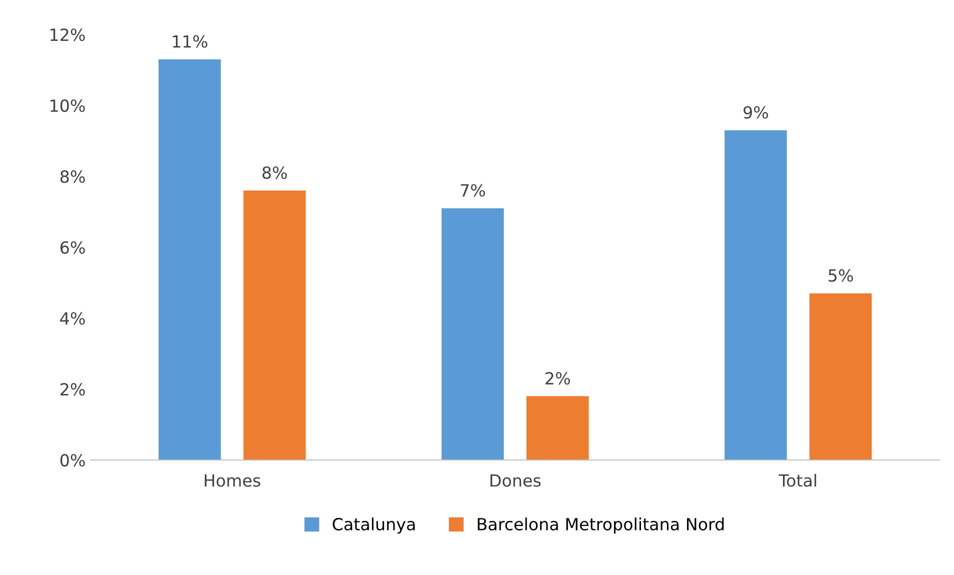 This screenshot has height=575, width=954. I want to click on legend-label: Catalunya, so click(373, 526).